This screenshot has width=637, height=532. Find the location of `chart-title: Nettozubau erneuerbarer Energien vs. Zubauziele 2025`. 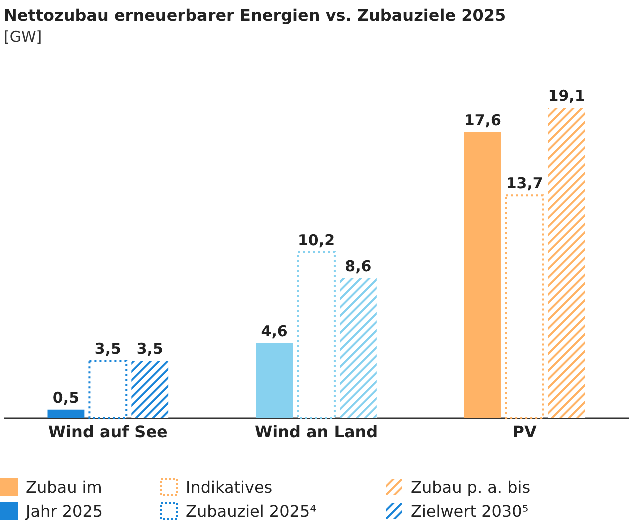

chart-title: Nettozubau erneuerbarer Energien vs. Zubauziele 2025 is located at coordinates (255, 15).